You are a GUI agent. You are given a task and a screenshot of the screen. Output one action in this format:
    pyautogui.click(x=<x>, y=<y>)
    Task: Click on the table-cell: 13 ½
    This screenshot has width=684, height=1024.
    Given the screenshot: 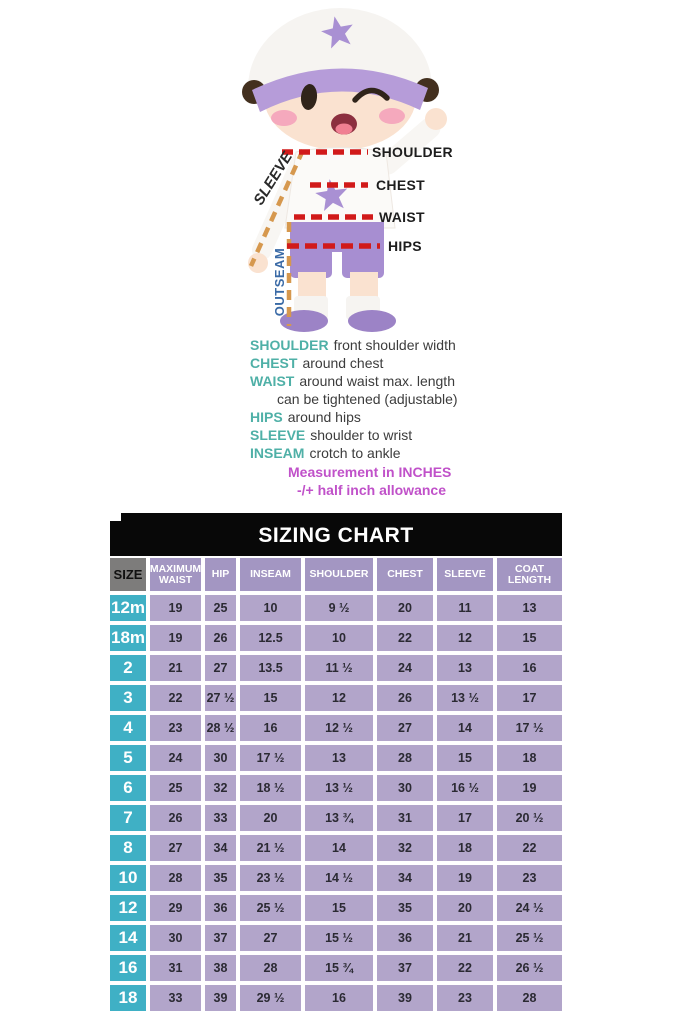 What is the action you would take?
    pyautogui.click(x=465, y=698)
    